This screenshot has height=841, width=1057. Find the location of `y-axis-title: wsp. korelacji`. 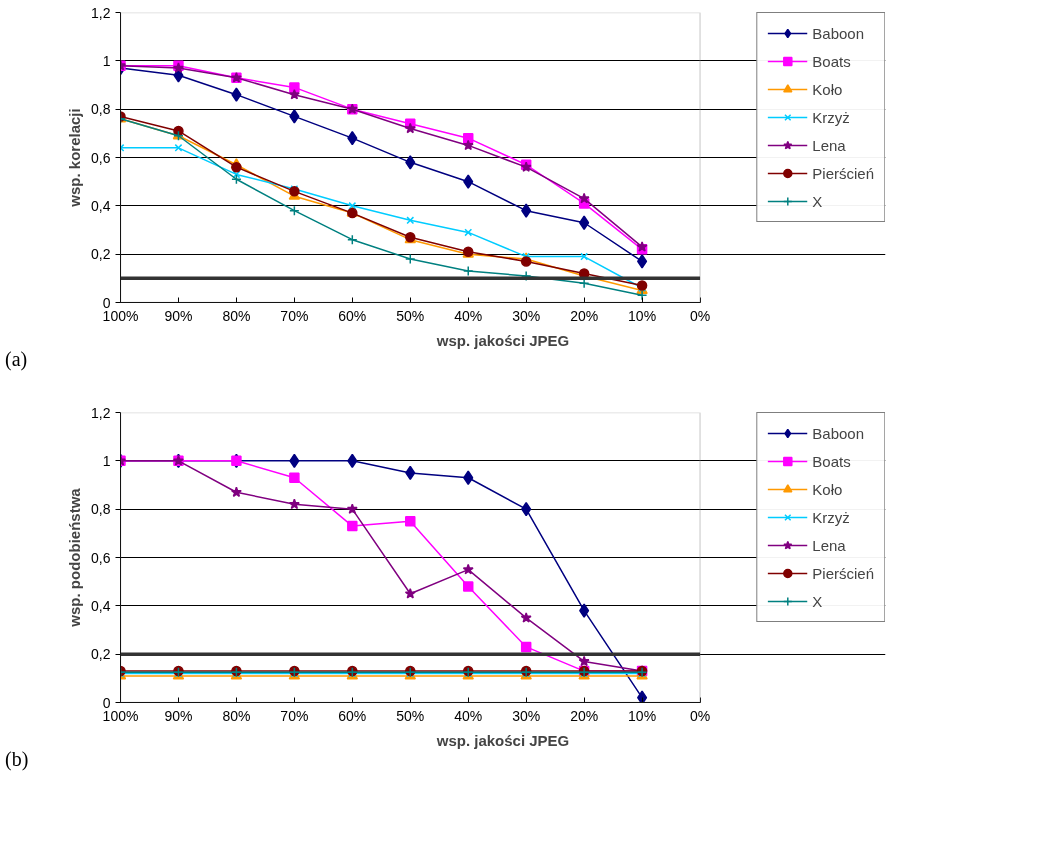

y-axis-title: wsp. korelacji is located at coordinates (75, 158).